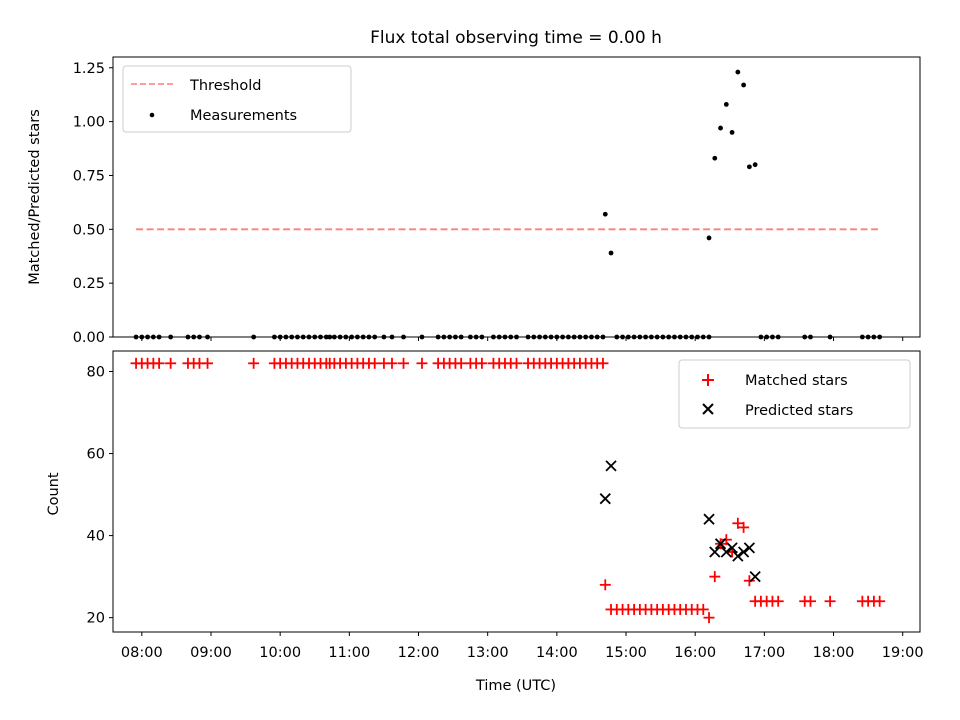 The image size is (960, 720). Describe the element at coordinates (96, 619) in the screenshot. I see `bottom-y-tick-label: 20` at that location.